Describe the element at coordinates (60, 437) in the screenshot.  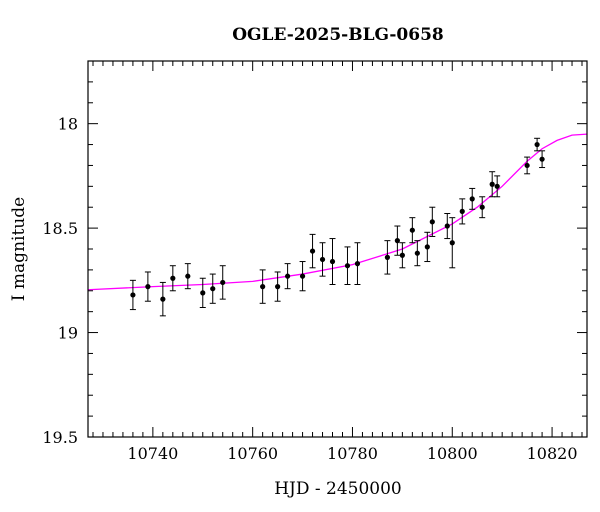
I see `y-tick-label: 19.5` at that location.